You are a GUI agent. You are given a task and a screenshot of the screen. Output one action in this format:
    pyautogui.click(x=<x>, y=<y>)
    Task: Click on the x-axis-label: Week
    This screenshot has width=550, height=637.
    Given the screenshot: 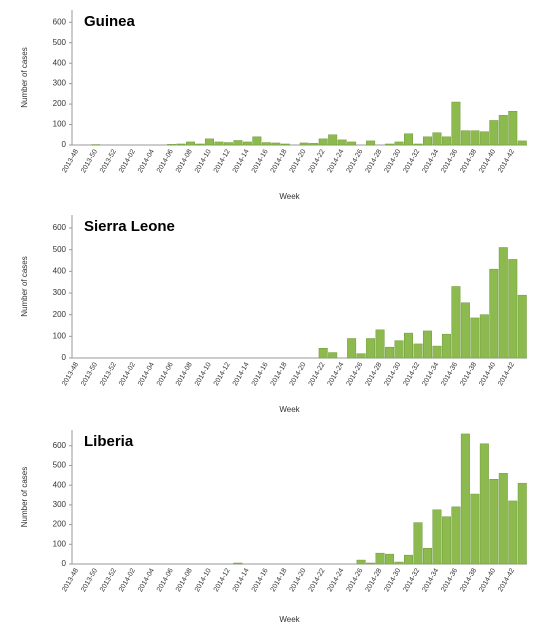 What is the action you would take?
    pyautogui.click(x=289, y=409)
    